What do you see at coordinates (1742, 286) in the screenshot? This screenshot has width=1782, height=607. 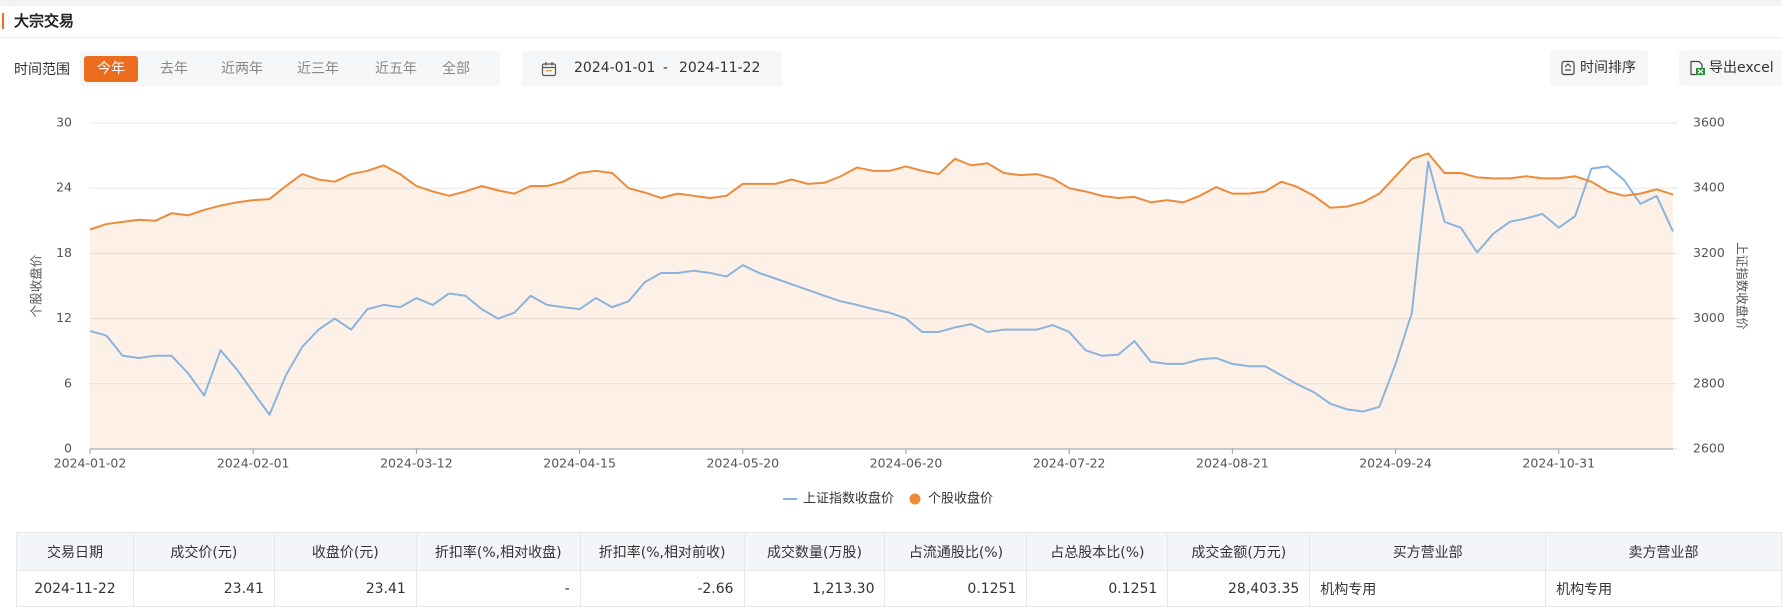 I see `y2-axis-label: 上证指数收盘价` at bounding box center [1742, 286].